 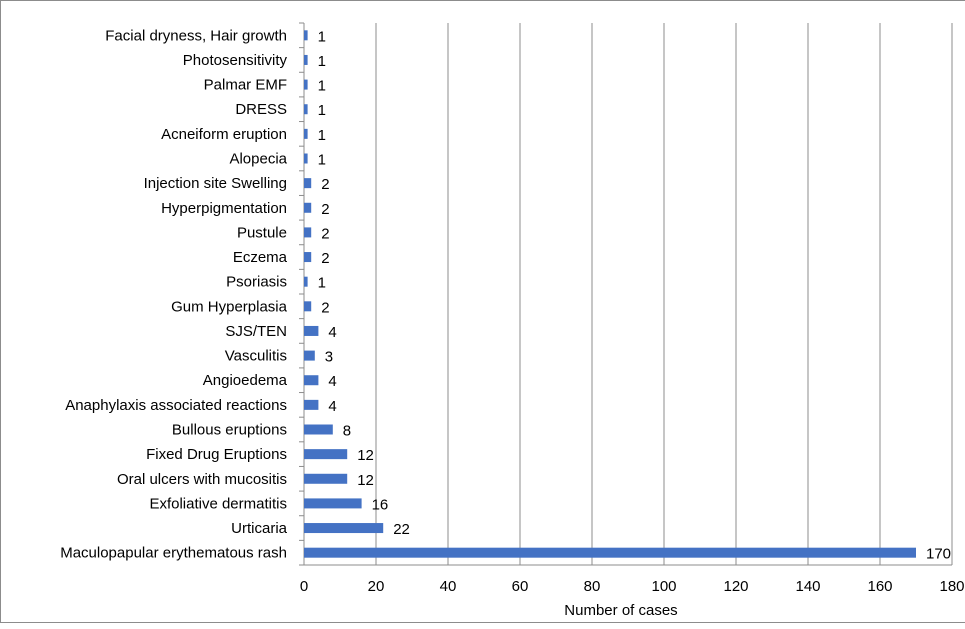 What do you see at coordinates (376, 586) in the screenshot?
I see `x-tick-label: 20` at bounding box center [376, 586].